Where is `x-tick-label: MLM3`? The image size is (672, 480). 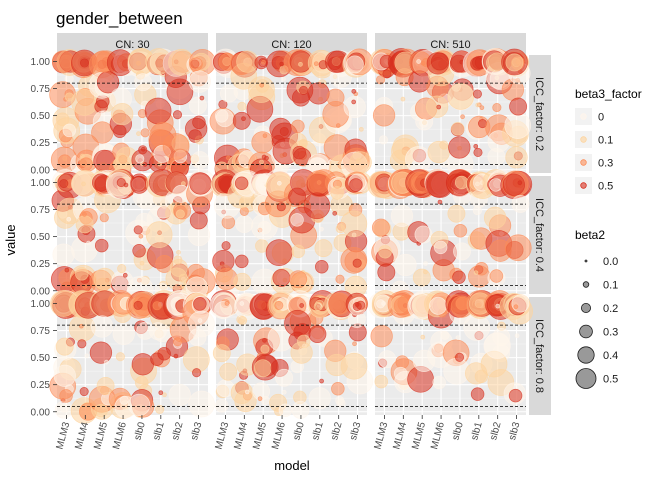 x-tick-label: MLM3 is located at coordinates (64, 436).